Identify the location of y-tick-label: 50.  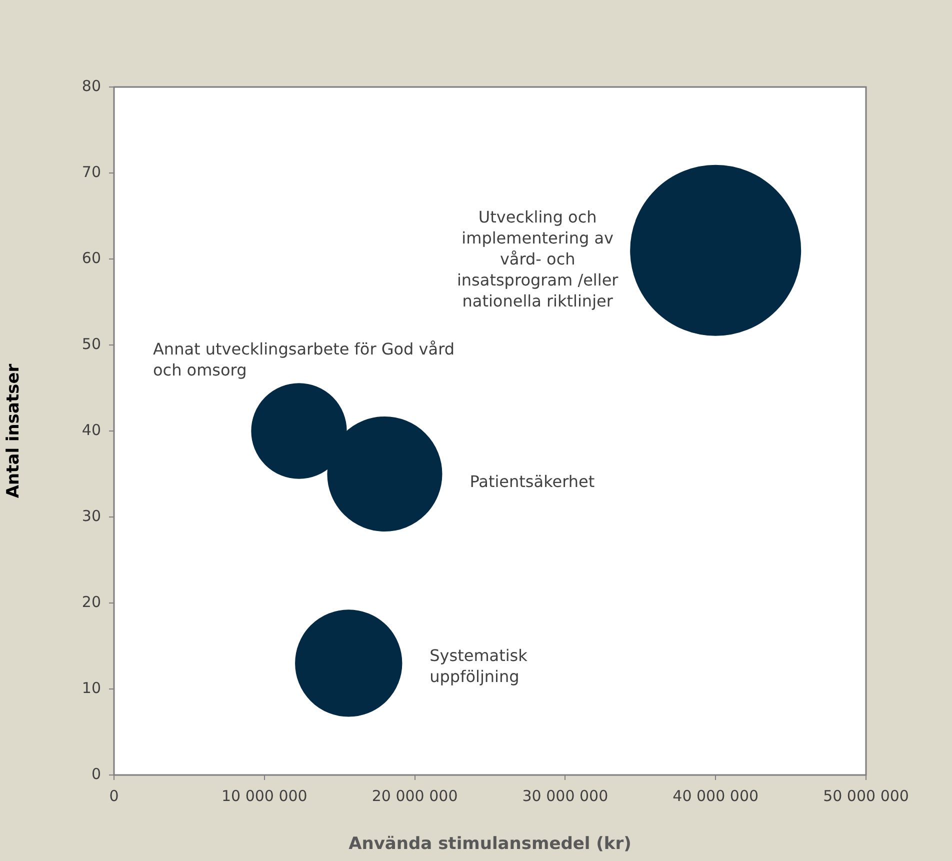
(91, 343).